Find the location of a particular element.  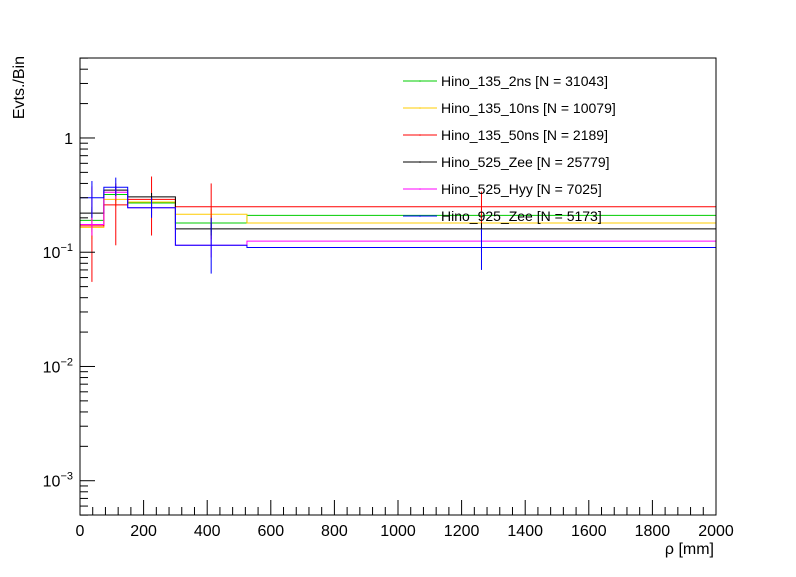

x-tick-label: 200 is located at coordinates (143, 531).